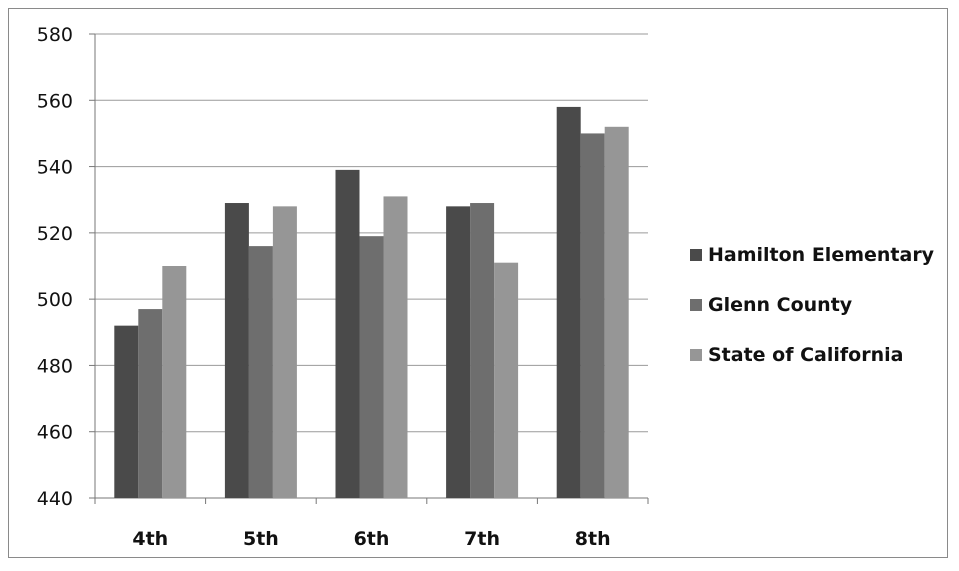 This screenshot has width=959, height=571. Describe the element at coordinates (593, 539) in the screenshot. I see `x-category-label: 8th` at that location.